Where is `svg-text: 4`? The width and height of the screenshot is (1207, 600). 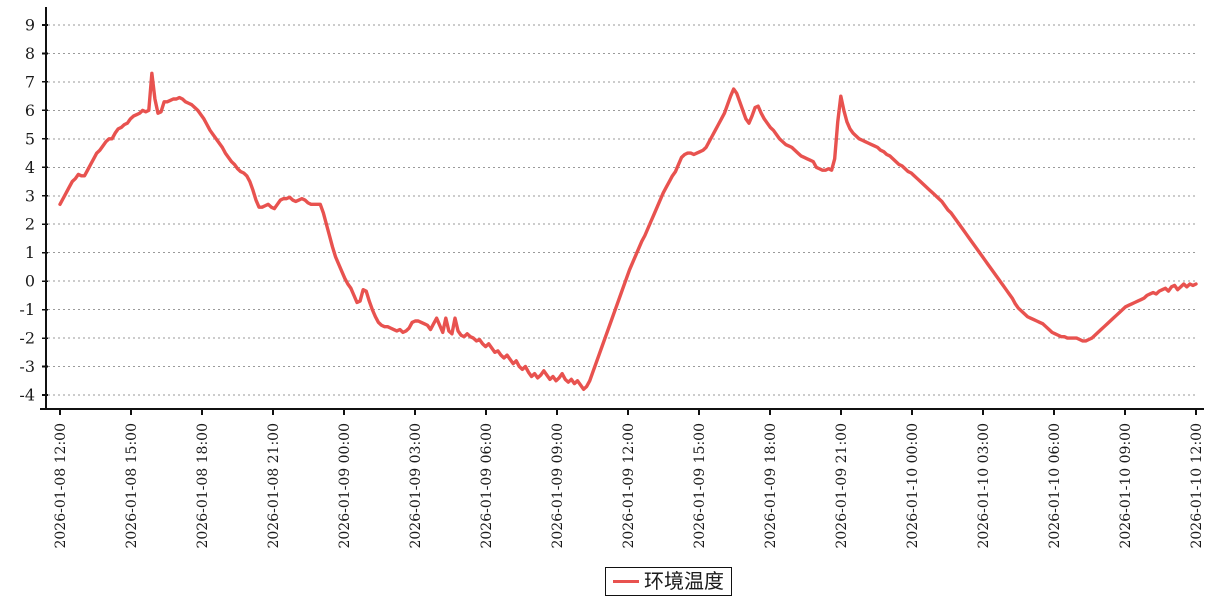 svg-text: 4 is located at coordinates (30, 167).